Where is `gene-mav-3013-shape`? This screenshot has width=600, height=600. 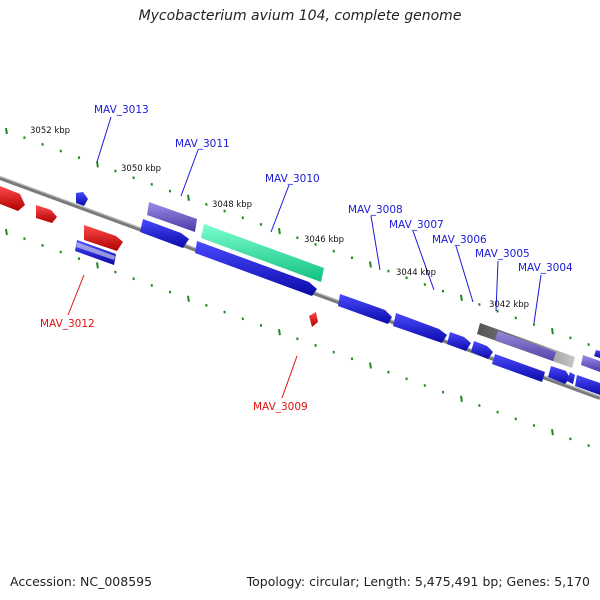 gene-mav-3013-shape is located at coordinates (82, 199).